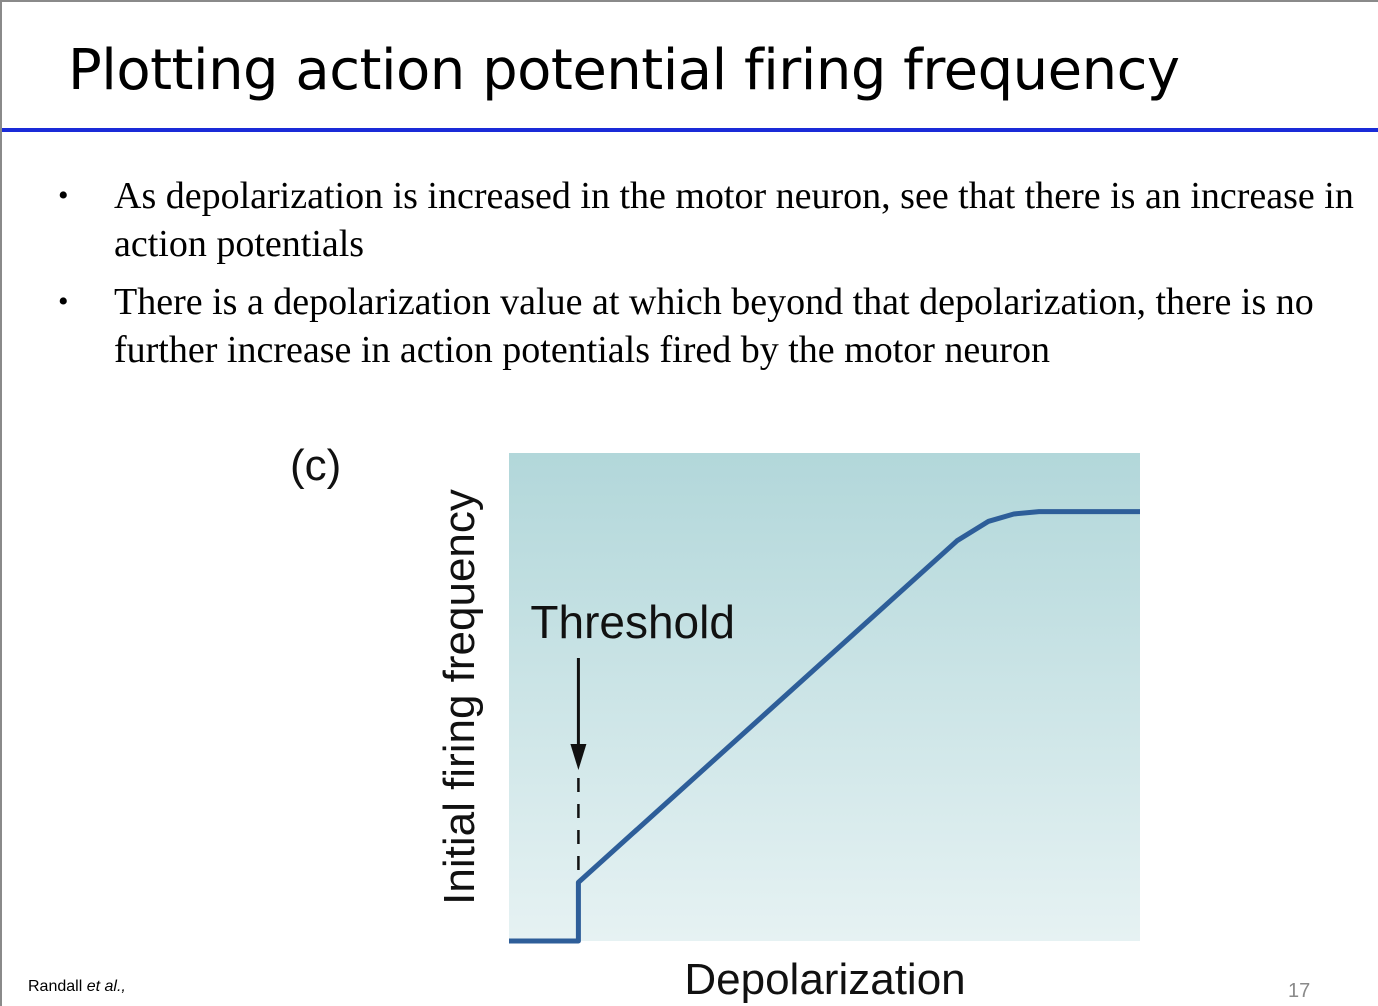  Describe the element at coordinates (1299, 991) in the screenshot. I see `page-number: 17` at that location.